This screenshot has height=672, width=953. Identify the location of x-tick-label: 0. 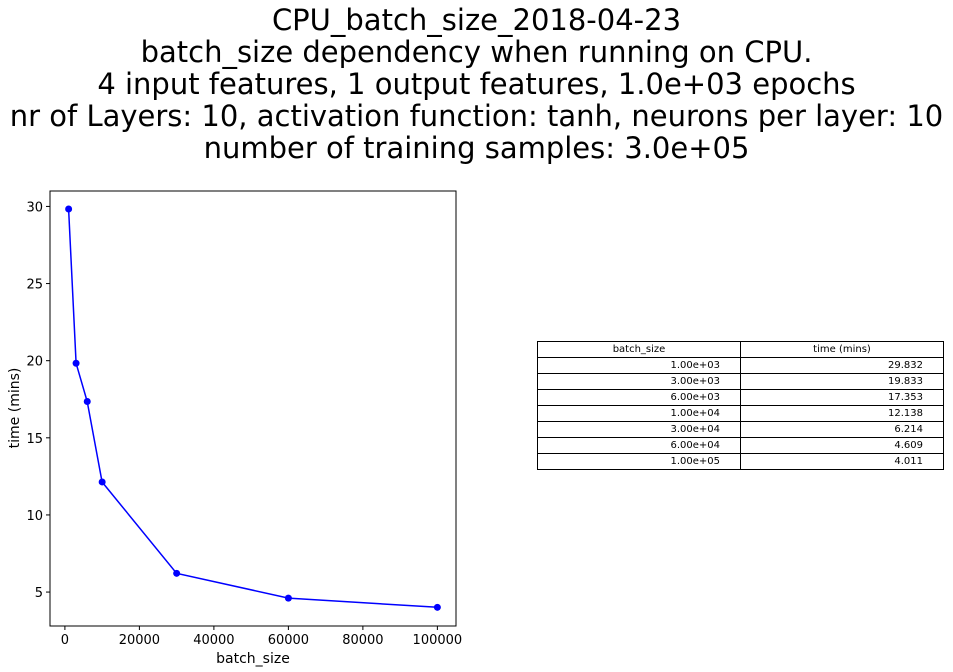
(65, 640).